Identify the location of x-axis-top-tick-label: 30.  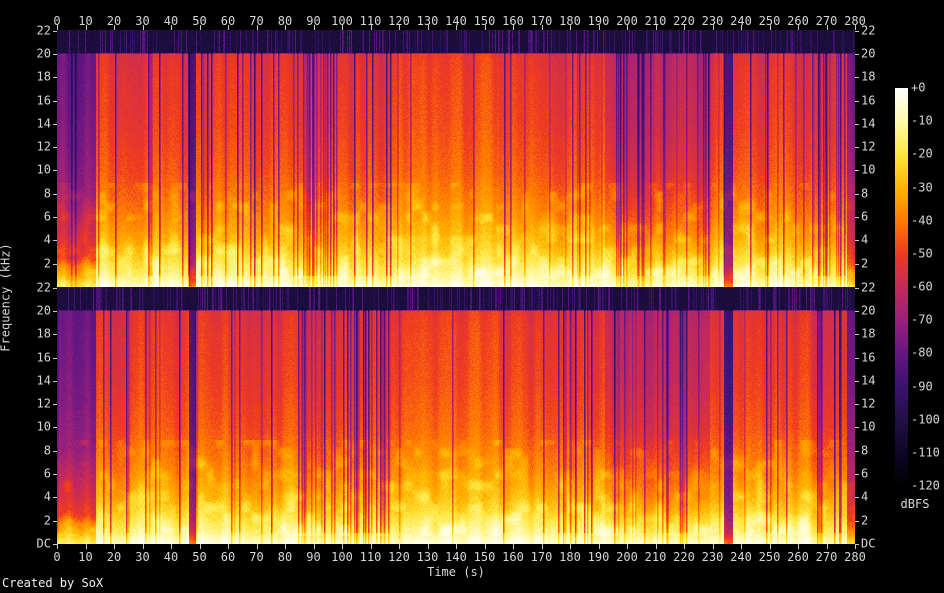
(142, 21).